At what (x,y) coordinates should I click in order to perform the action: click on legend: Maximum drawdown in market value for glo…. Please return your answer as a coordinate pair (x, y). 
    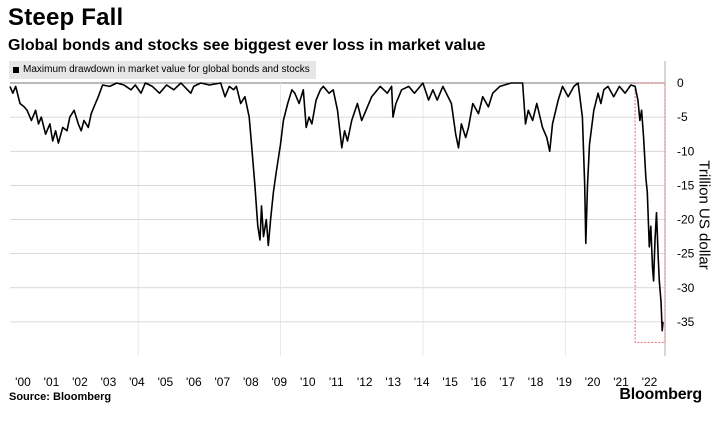
    Looking at the image, I should click on (162, 70).